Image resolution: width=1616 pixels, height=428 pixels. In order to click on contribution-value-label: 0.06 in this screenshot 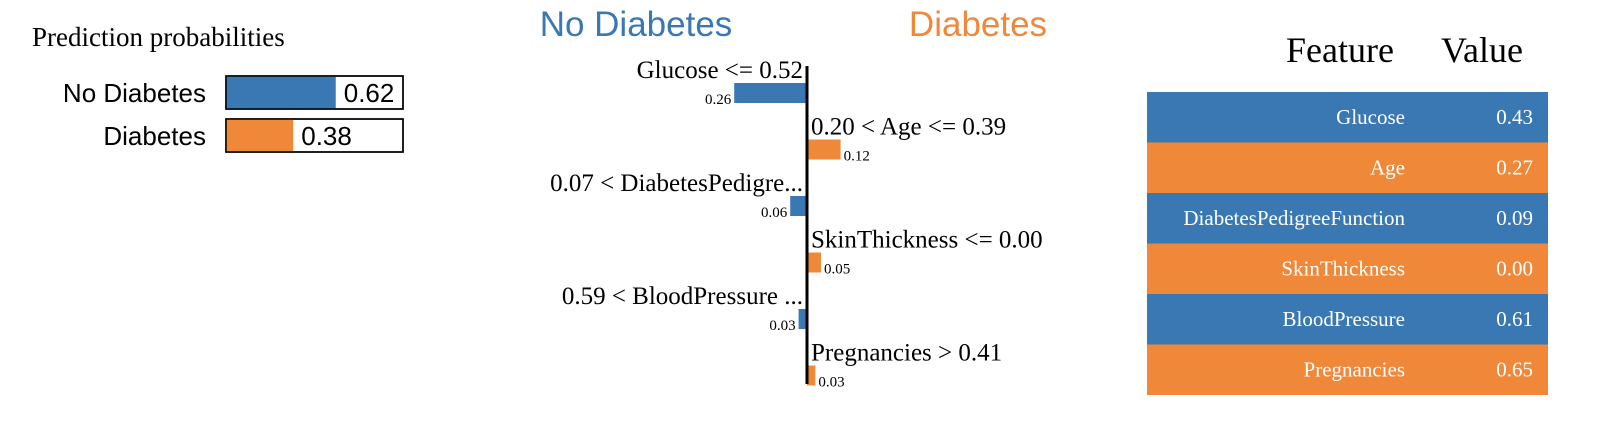, I will do `click(774, 213)`.